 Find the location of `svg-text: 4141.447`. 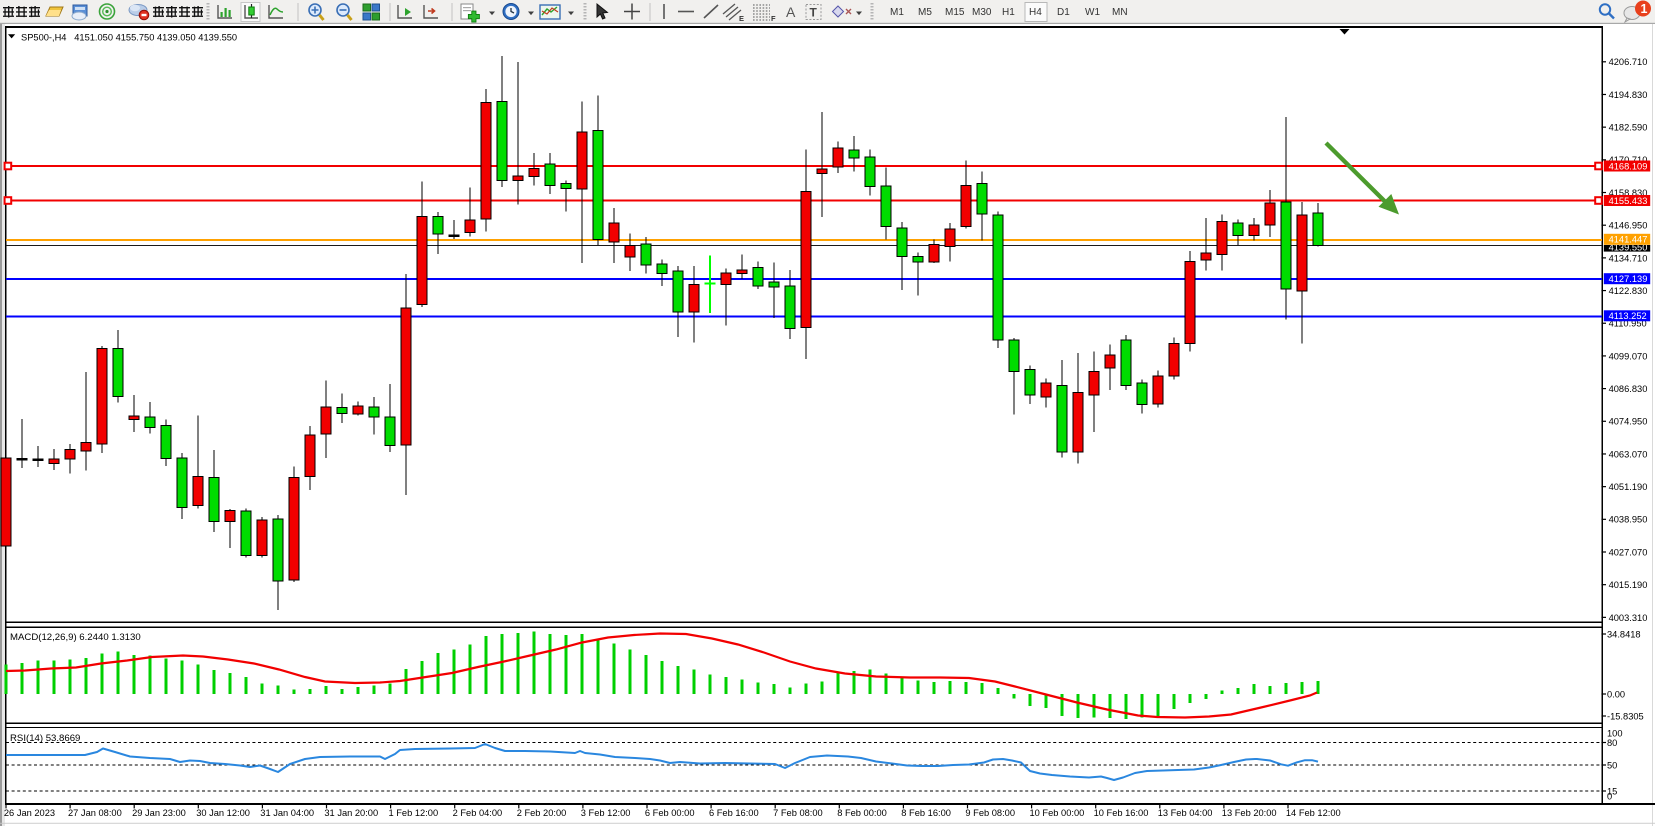

svg-text: 4141.447 is located at coordinates (1628, 240).